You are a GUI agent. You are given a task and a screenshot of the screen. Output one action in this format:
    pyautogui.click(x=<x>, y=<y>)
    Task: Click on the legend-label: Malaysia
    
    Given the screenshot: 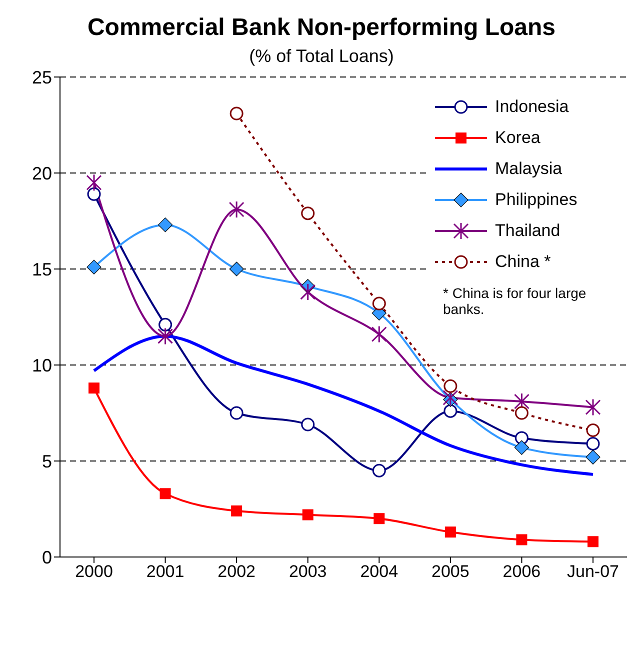 What is the action you would take?
    pyautogui.click(x=528, y=168)
    